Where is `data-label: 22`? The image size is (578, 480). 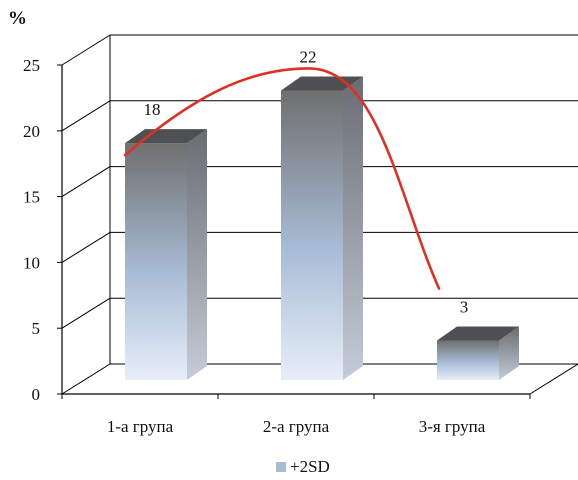
data-label: 22 is located at coordinates (308, 56).